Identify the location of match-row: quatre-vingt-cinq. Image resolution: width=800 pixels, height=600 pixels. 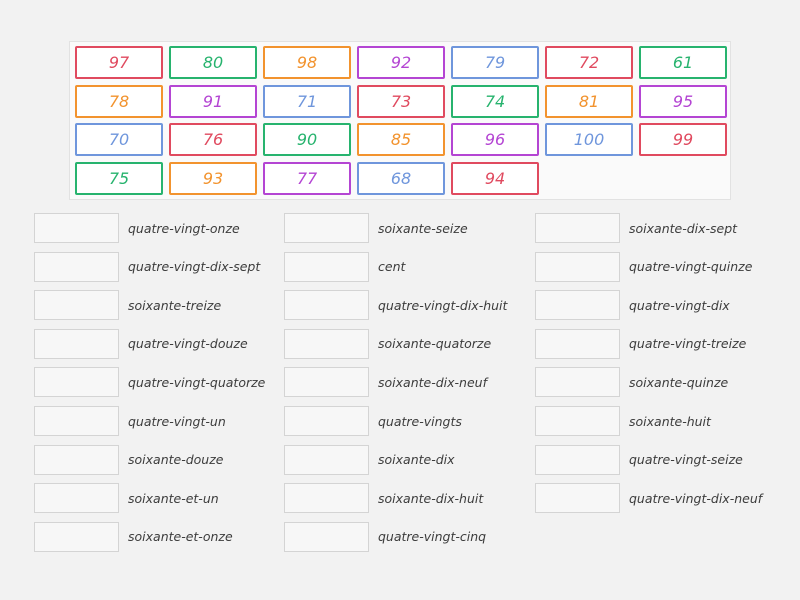
(385, 536).